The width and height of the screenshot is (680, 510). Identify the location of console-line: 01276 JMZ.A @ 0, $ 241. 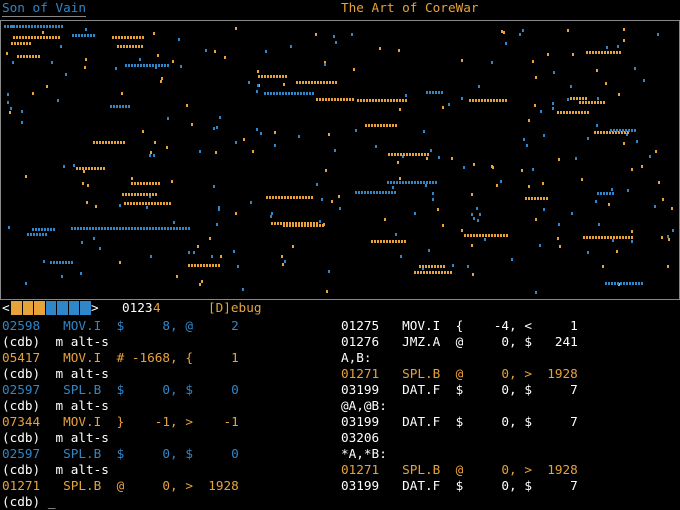
(459, 341).